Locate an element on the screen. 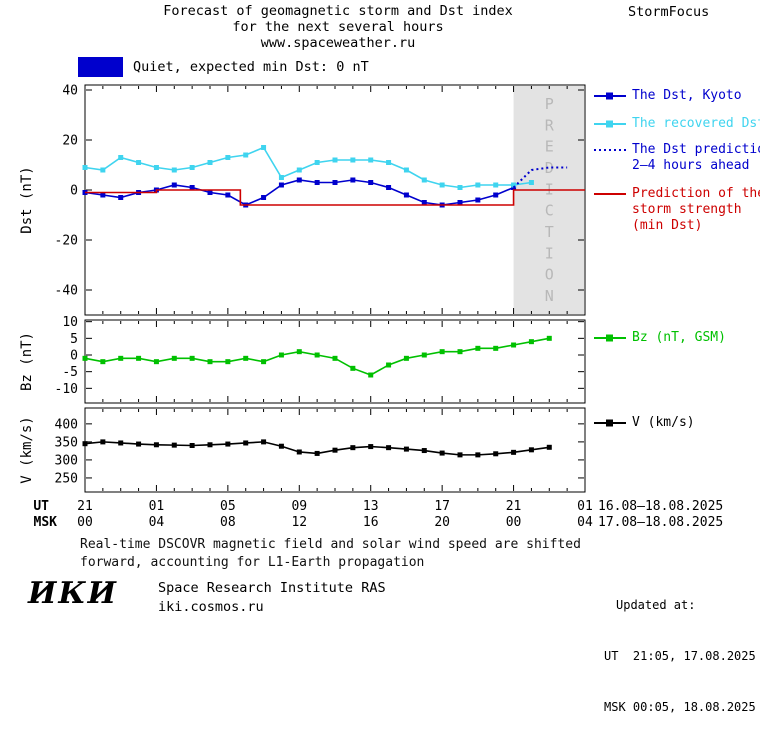 This screenshot has width=760, height=733. prediction-region-label: C is located at coordinates (549, 211).